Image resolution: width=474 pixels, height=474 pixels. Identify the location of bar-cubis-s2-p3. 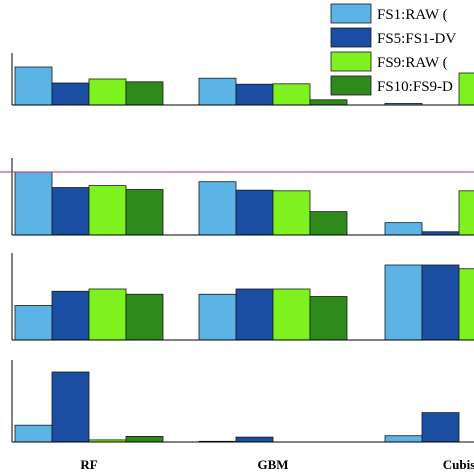
(440, 302).